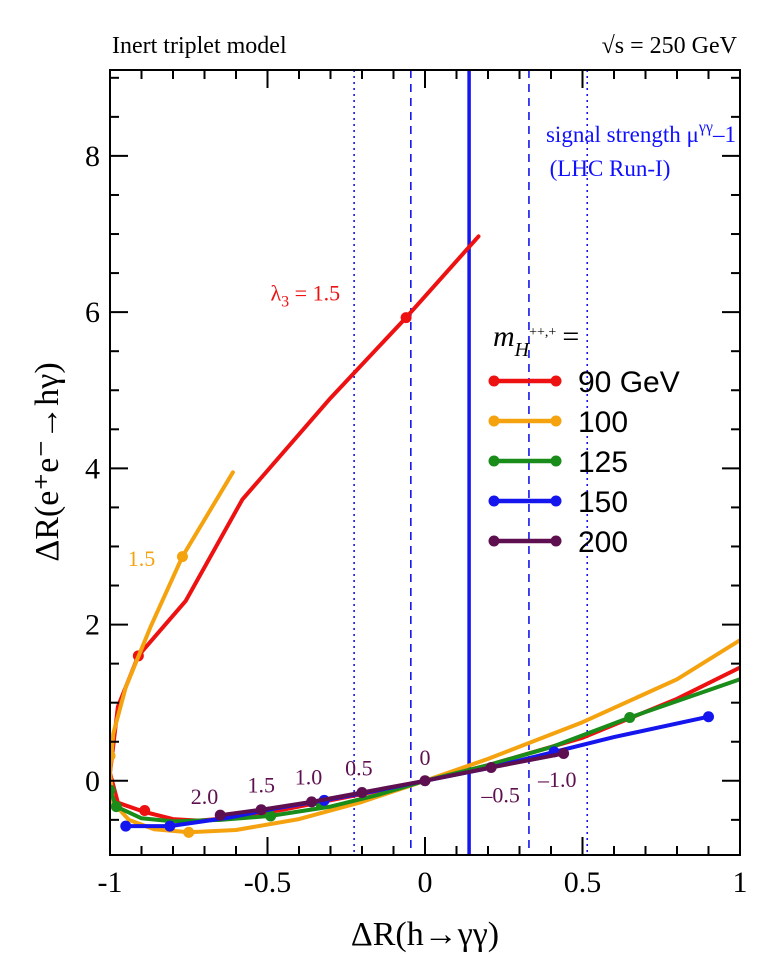  I want to click on legend-label-3: 150, so click(603, 502).